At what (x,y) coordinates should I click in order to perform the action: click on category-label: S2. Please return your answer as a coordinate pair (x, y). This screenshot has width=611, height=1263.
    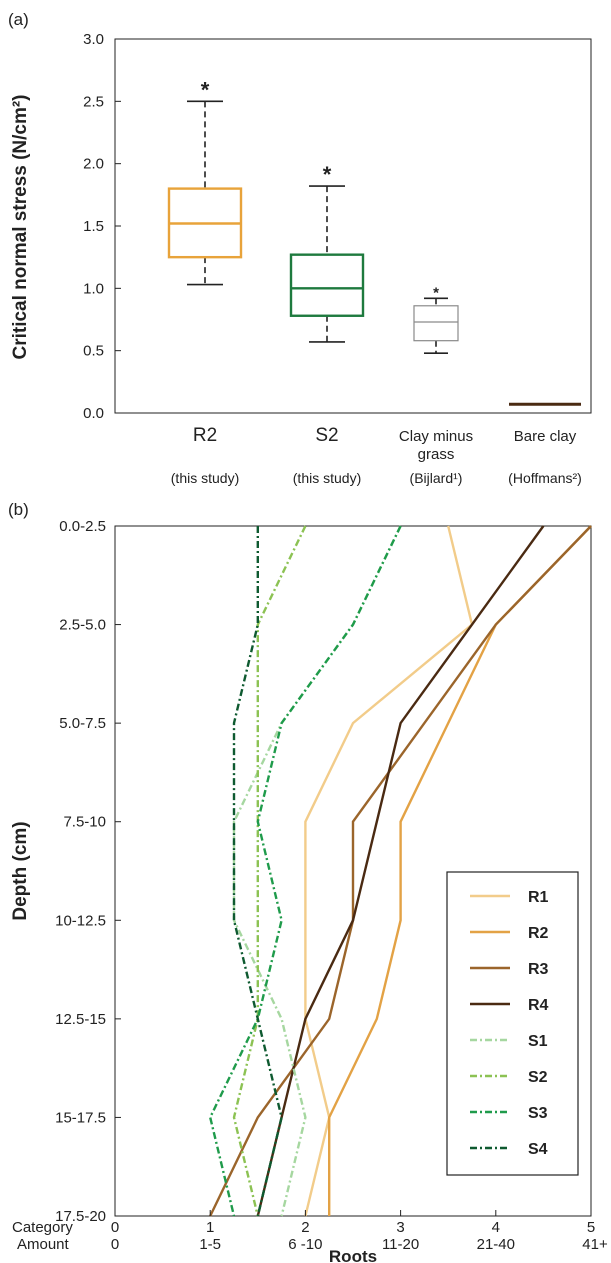
    Looking at the image, I should click on (326, 435).